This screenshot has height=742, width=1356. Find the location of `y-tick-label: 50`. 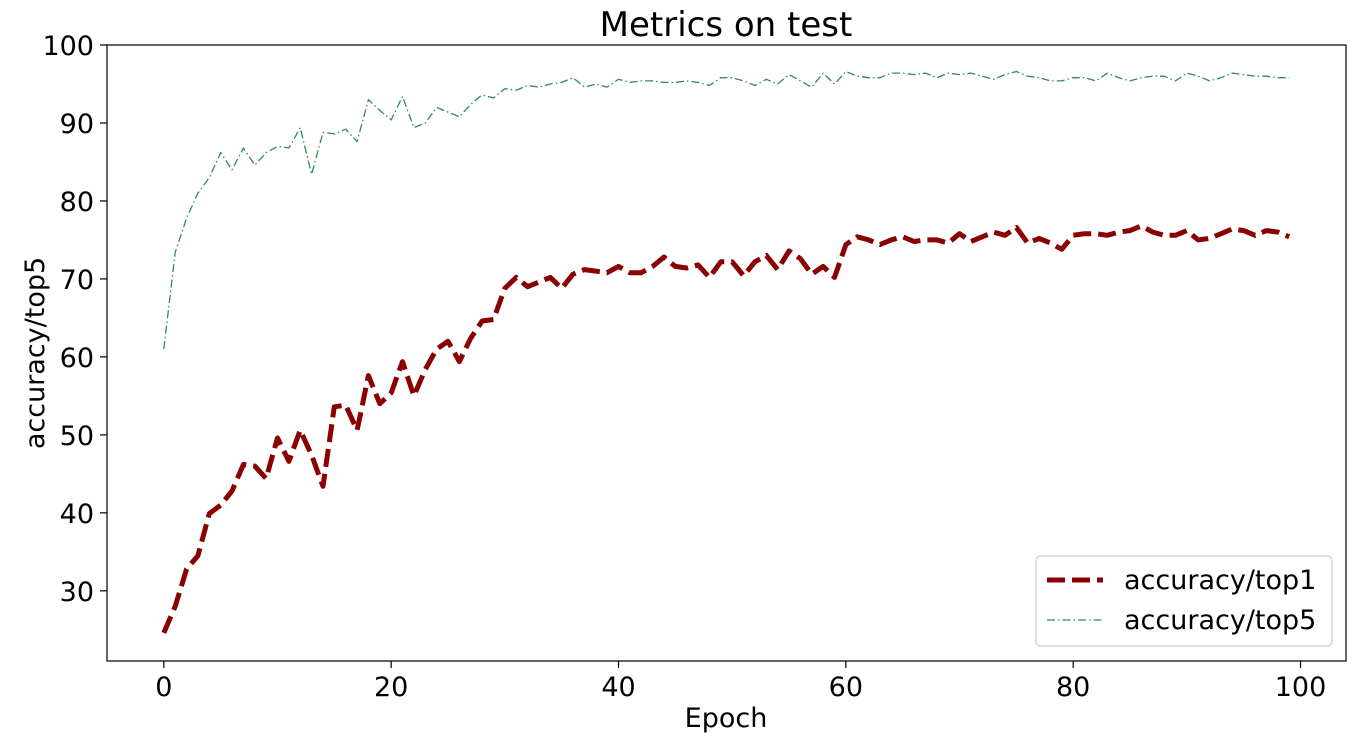

y-tick-label: 50 is located at coordinates (77, 436).